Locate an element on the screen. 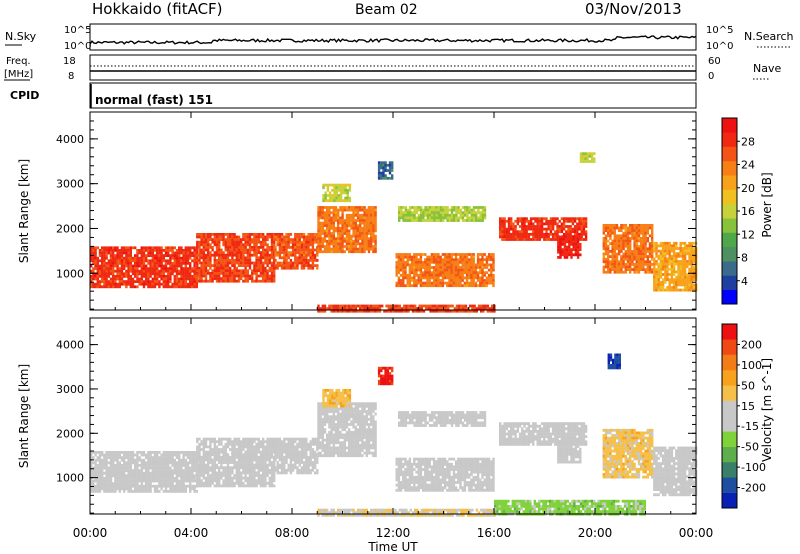  velocity-colorbar-tick-label: -100 is located at coordinates (753, 467).